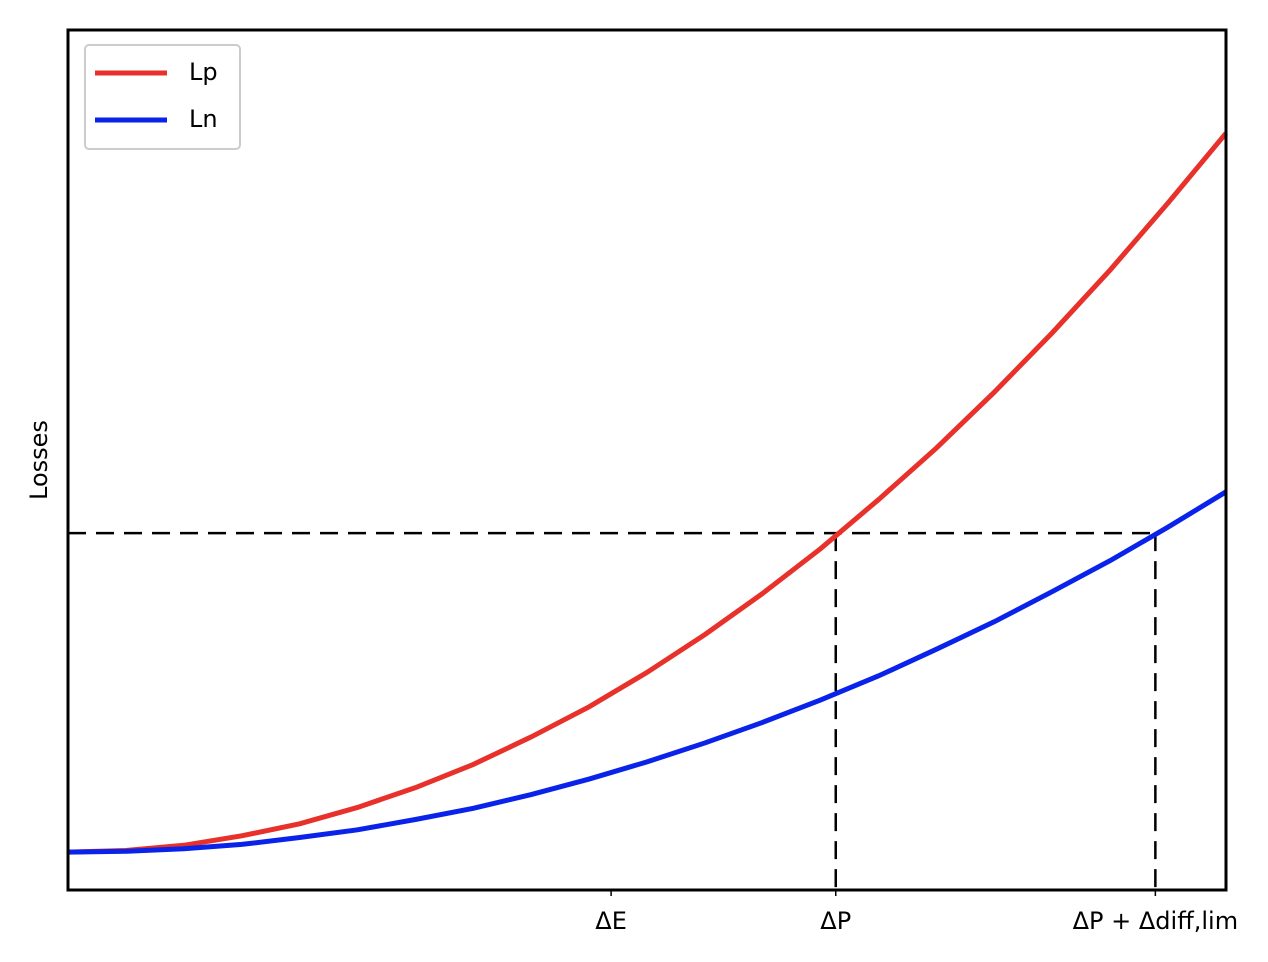  I want to click on x-tick-label: ΔP + Δdiff,lim, so click(1155, 921).